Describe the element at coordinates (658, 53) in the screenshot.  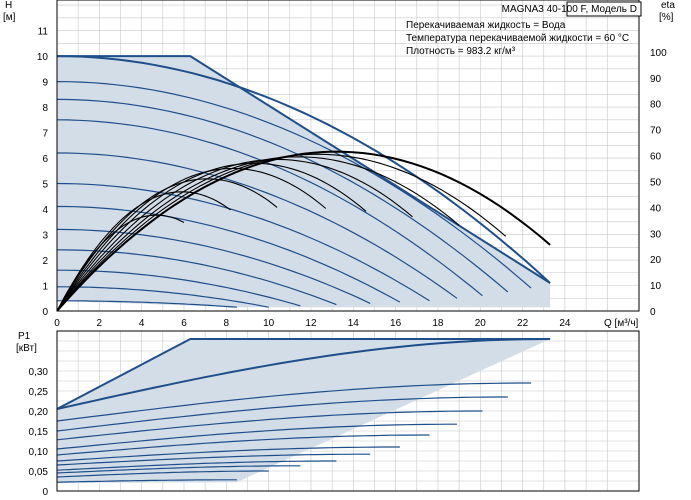
I see `y2-tick-label: 100` at that location.